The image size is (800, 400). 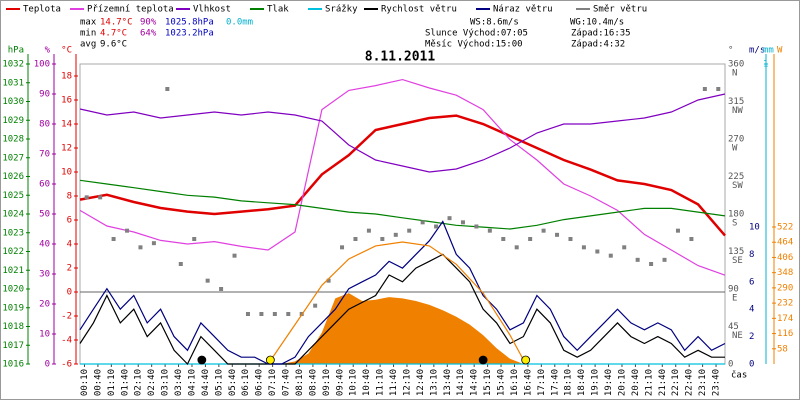 I want to click on axis-unit: °C, so click(x=66, y=51).